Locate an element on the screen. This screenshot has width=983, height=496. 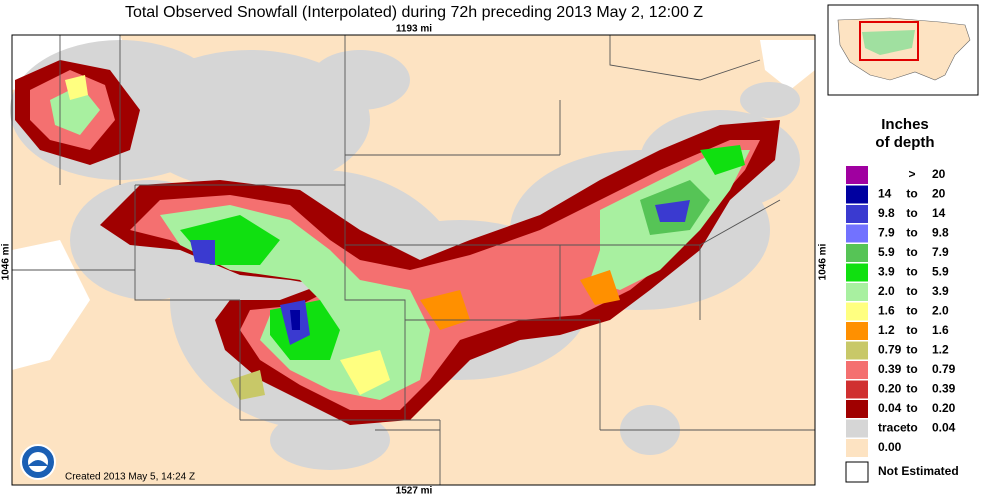
legend-lower: 3.9 is located at coordinates (886, 272).